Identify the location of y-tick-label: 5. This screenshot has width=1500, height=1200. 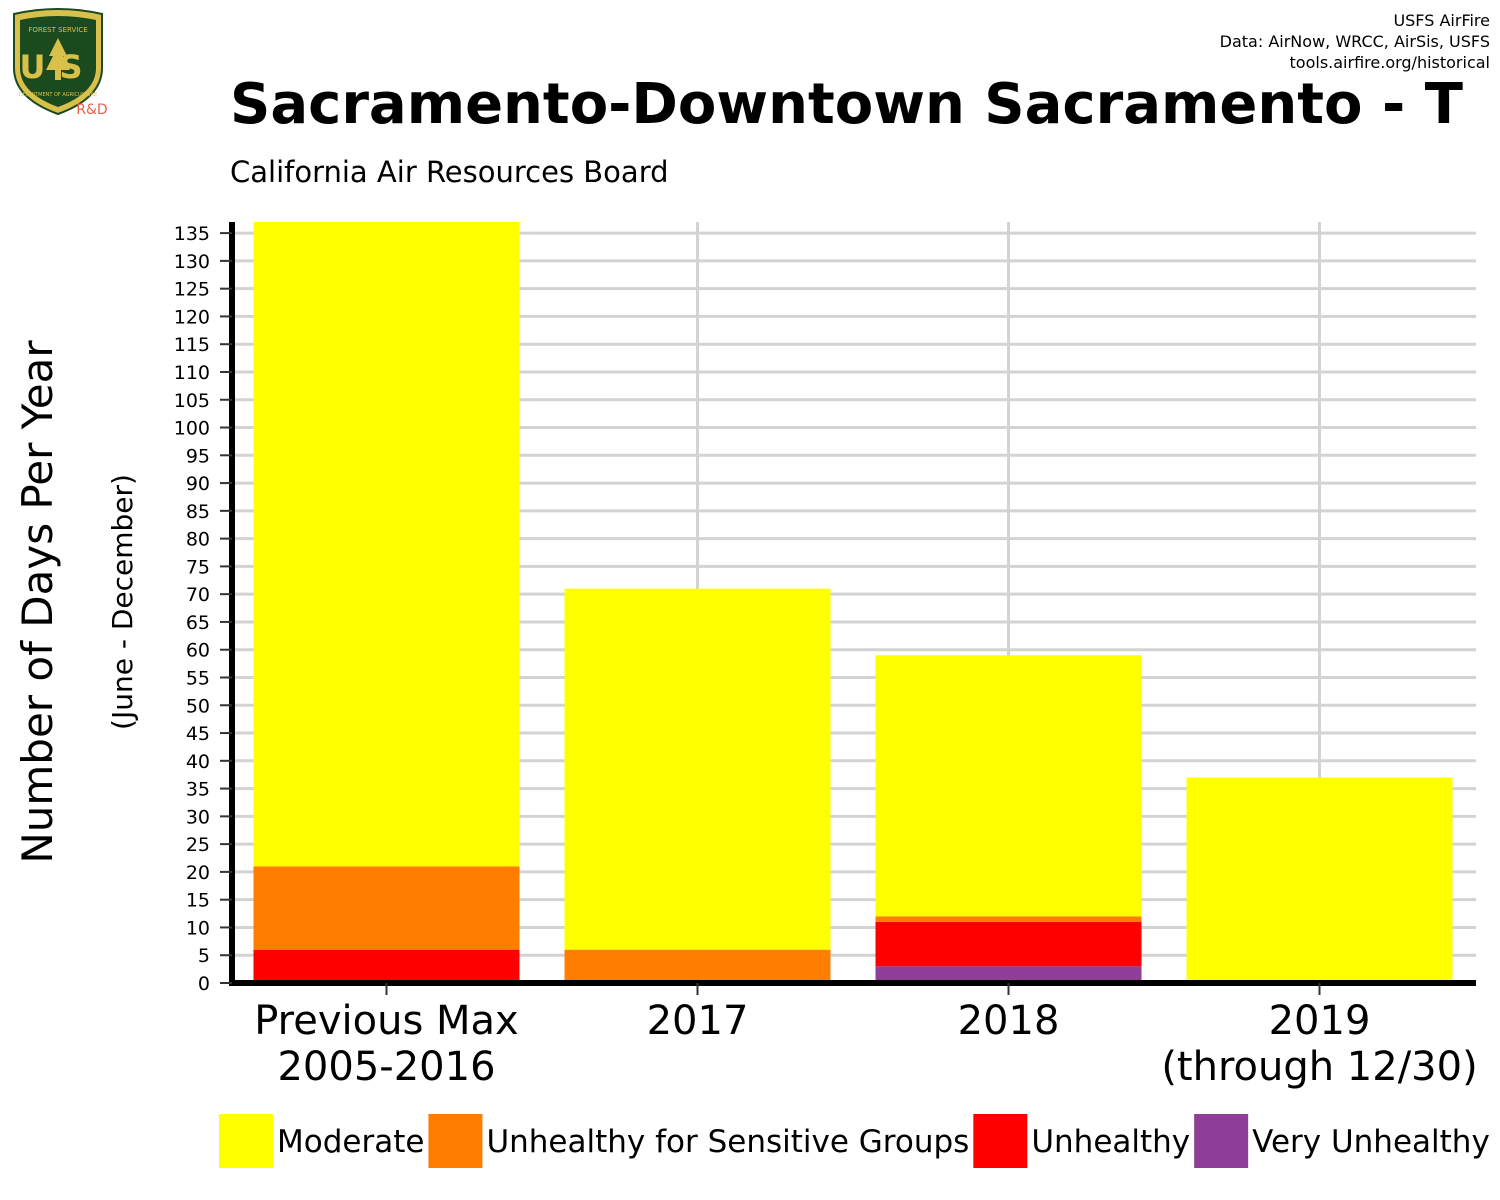
(204, 956).